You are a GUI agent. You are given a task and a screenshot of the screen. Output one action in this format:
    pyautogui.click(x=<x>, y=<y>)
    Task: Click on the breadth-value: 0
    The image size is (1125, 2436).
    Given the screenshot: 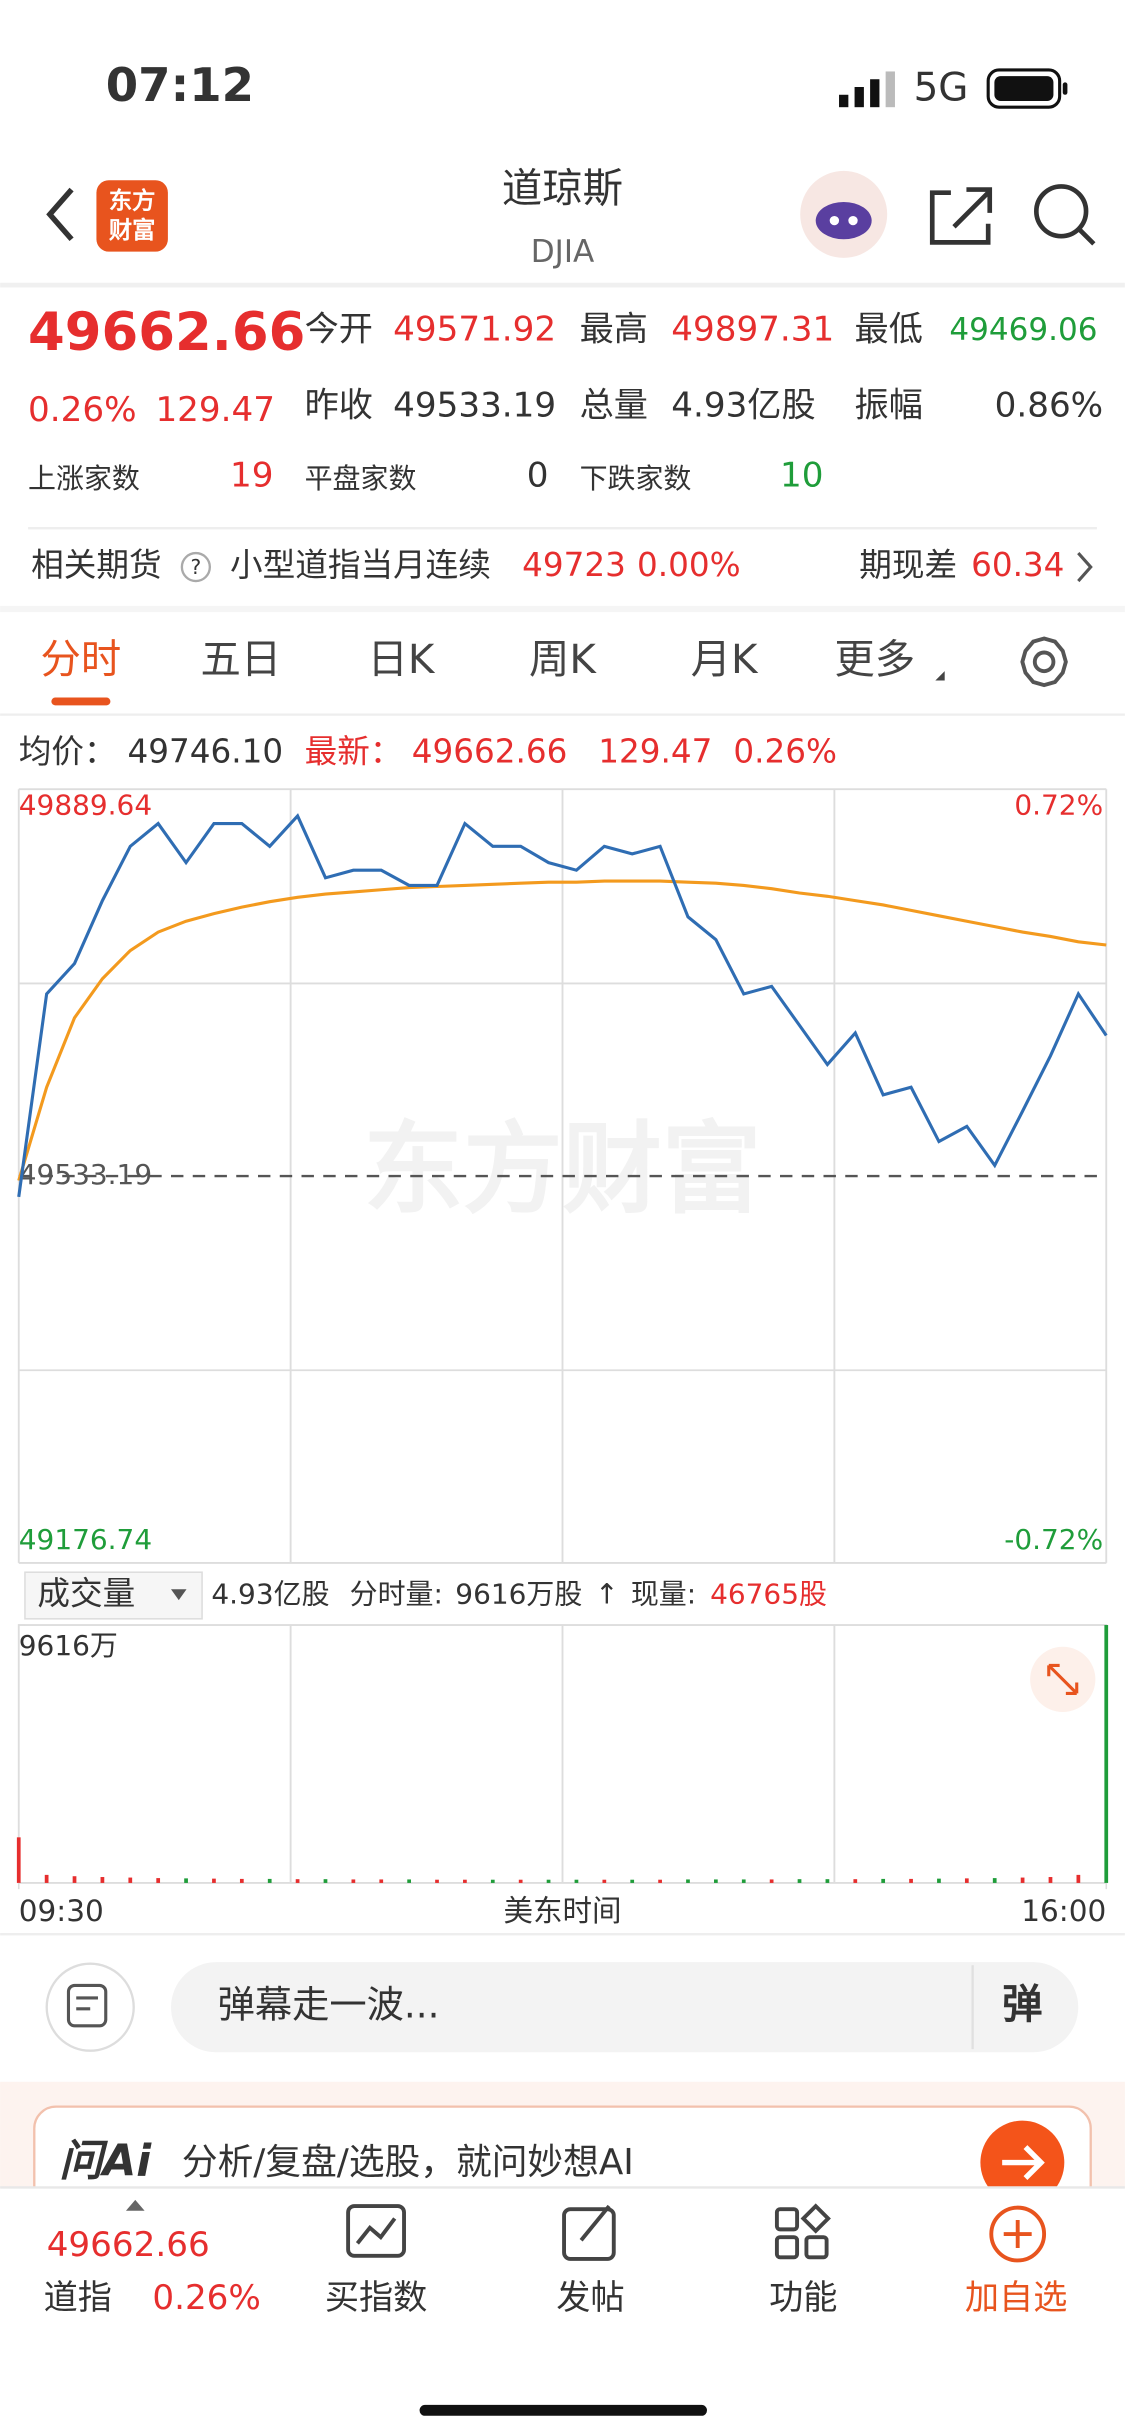 What is the action you would take?
    pyautogui.click(x=538, y=475)
    